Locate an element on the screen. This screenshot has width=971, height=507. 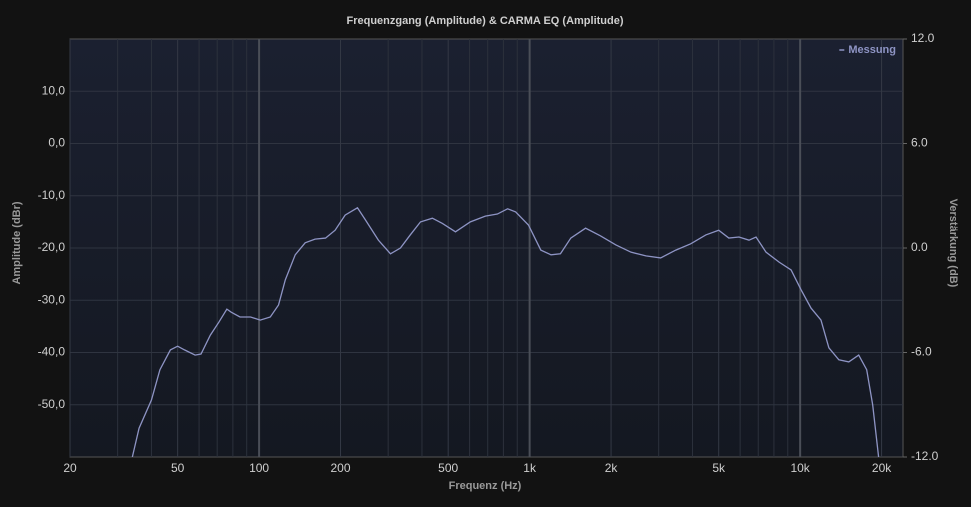
y2-axis-label: Verstärkung (dB) is located at coordinates (953, 243).